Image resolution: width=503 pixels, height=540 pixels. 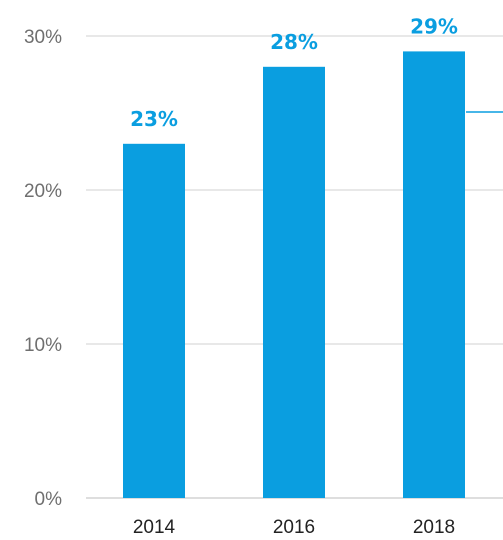 What do you see at coordinates (43, 345) in the screenshot?
I see `y-tick-label: 10%` at bounding box center [43, 345].